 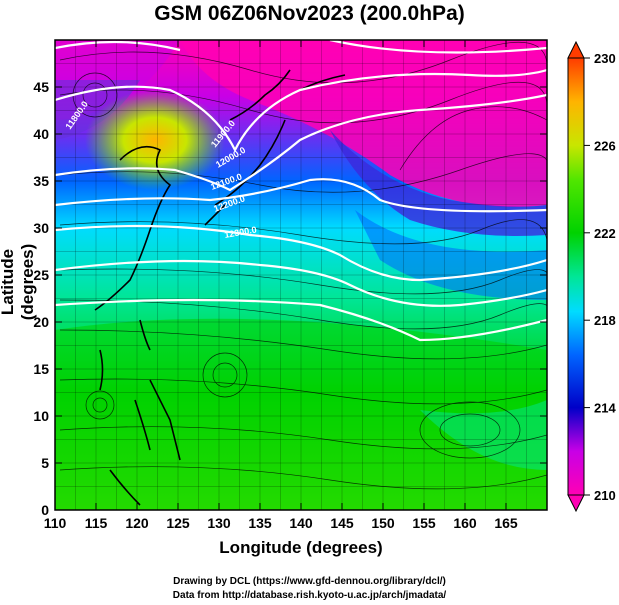 I want to click on x-tick-label: 160, so click(x=465, y=523).